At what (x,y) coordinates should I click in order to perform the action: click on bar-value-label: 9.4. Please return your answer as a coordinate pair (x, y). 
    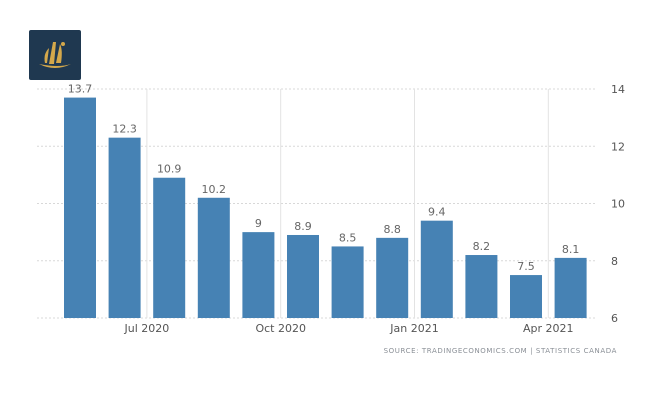
    Looking at the image, I should click on (437, 212).